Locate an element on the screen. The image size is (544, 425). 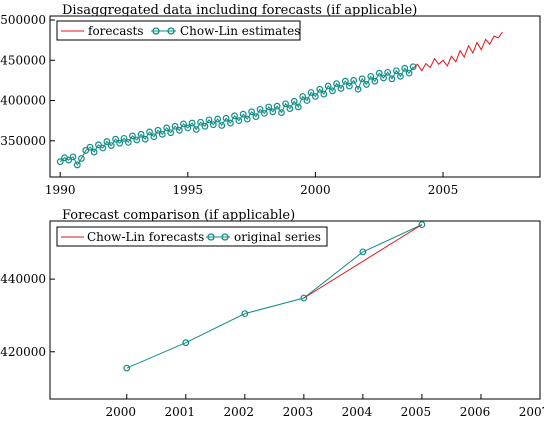
x-tick-label: 1995 is located at coordinates (188, 190).